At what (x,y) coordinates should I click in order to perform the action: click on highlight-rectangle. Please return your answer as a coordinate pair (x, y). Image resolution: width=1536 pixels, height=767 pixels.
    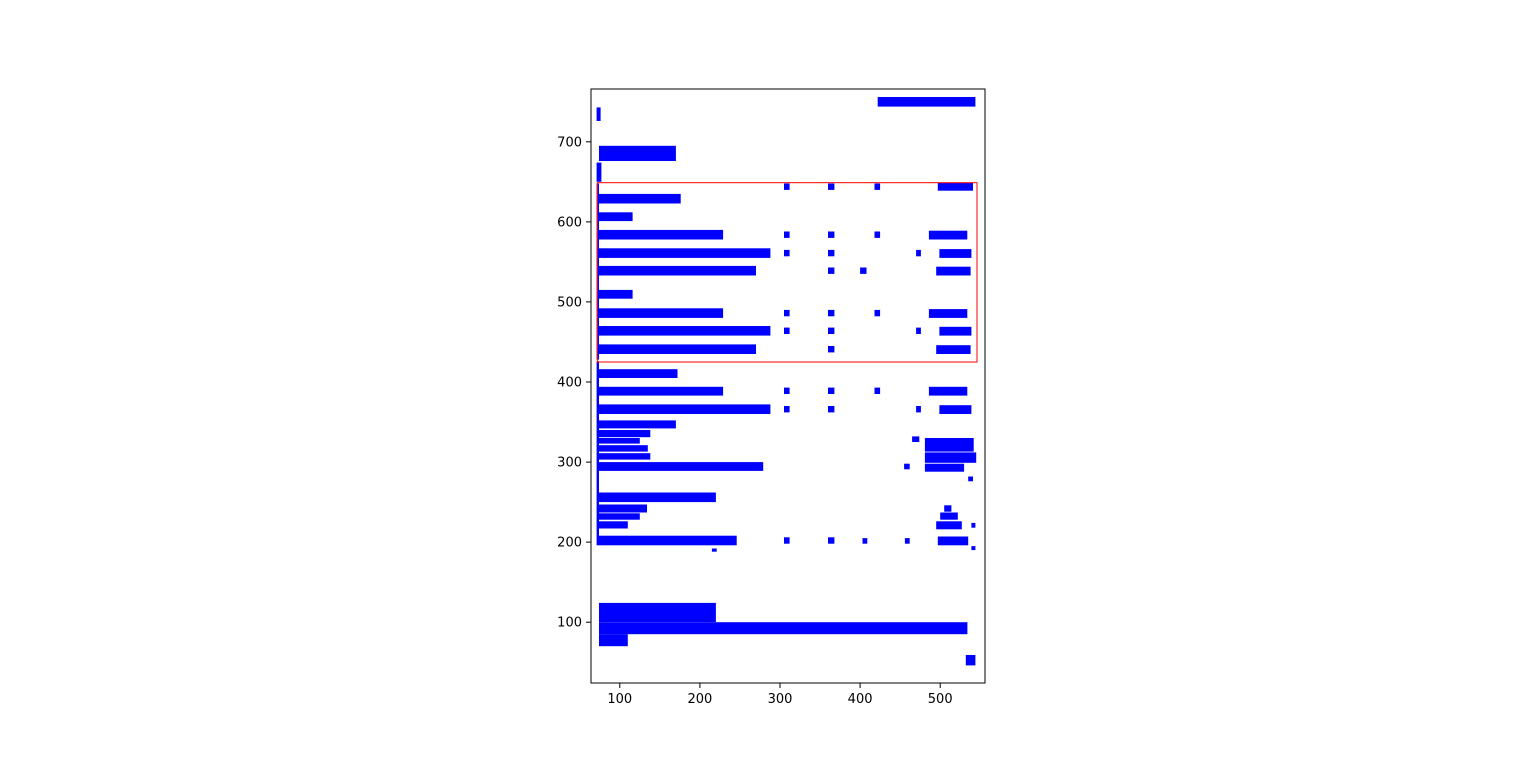
    Looking at the image, I should click on (787, 272).